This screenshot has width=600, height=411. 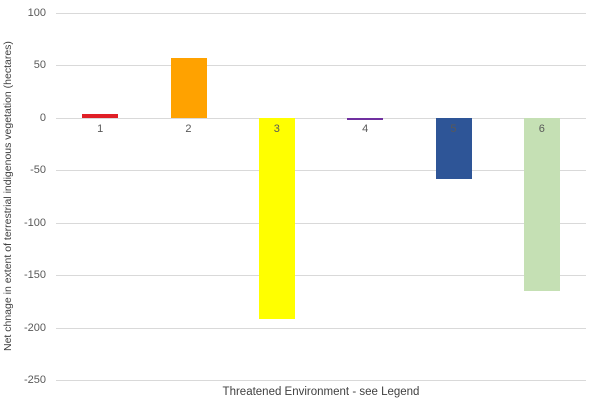 I want to click on y-tick-label: -200, so click(x=34, y=327).